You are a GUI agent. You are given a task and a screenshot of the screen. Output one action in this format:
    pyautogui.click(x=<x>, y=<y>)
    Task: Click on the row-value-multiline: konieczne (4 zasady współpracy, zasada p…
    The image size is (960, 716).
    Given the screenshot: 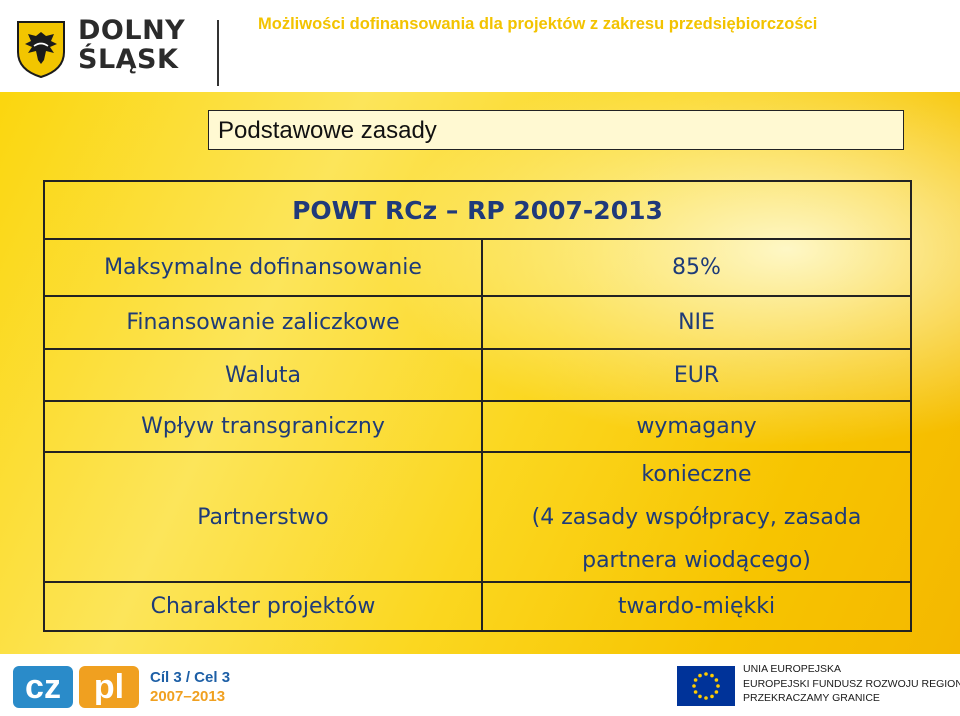 What is the action you would take?
    pyautogui.click(x=696, y=517)
    